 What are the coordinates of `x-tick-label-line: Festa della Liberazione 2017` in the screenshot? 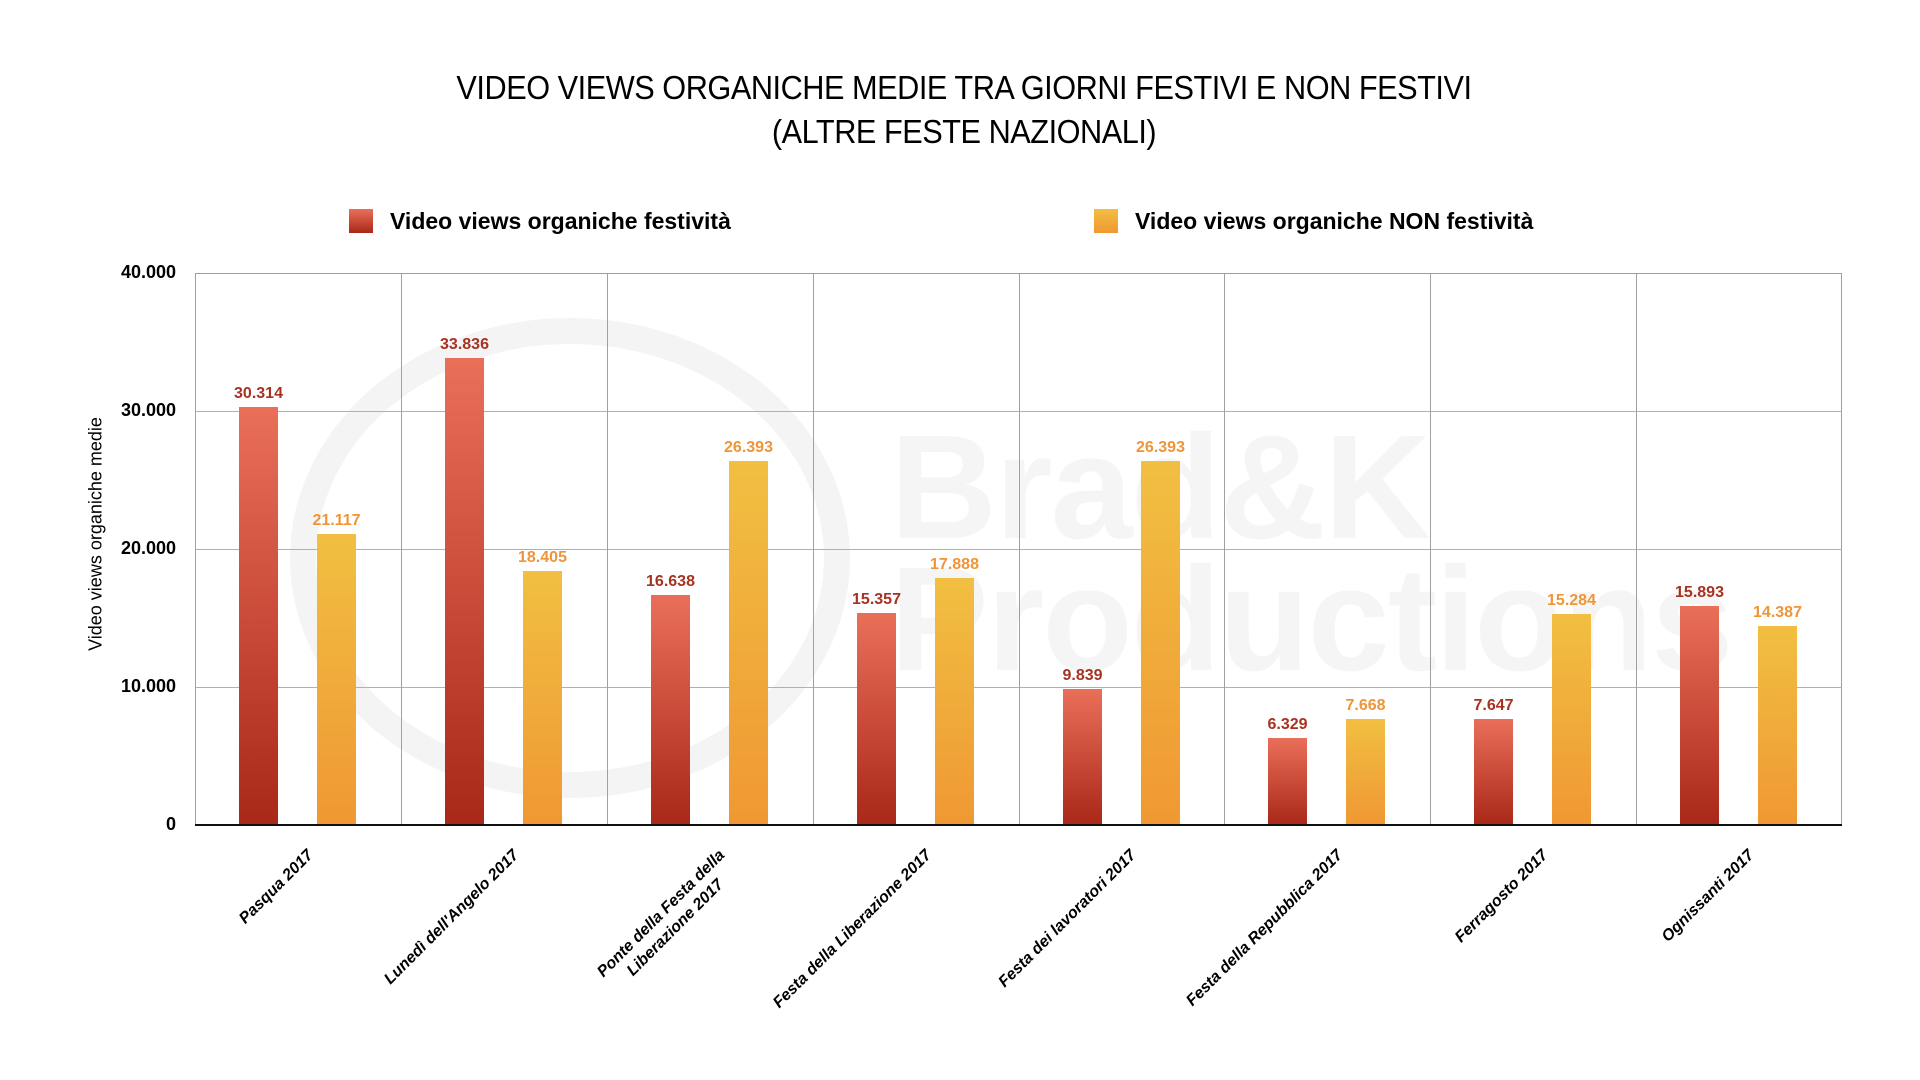 It's located at (852, 929).